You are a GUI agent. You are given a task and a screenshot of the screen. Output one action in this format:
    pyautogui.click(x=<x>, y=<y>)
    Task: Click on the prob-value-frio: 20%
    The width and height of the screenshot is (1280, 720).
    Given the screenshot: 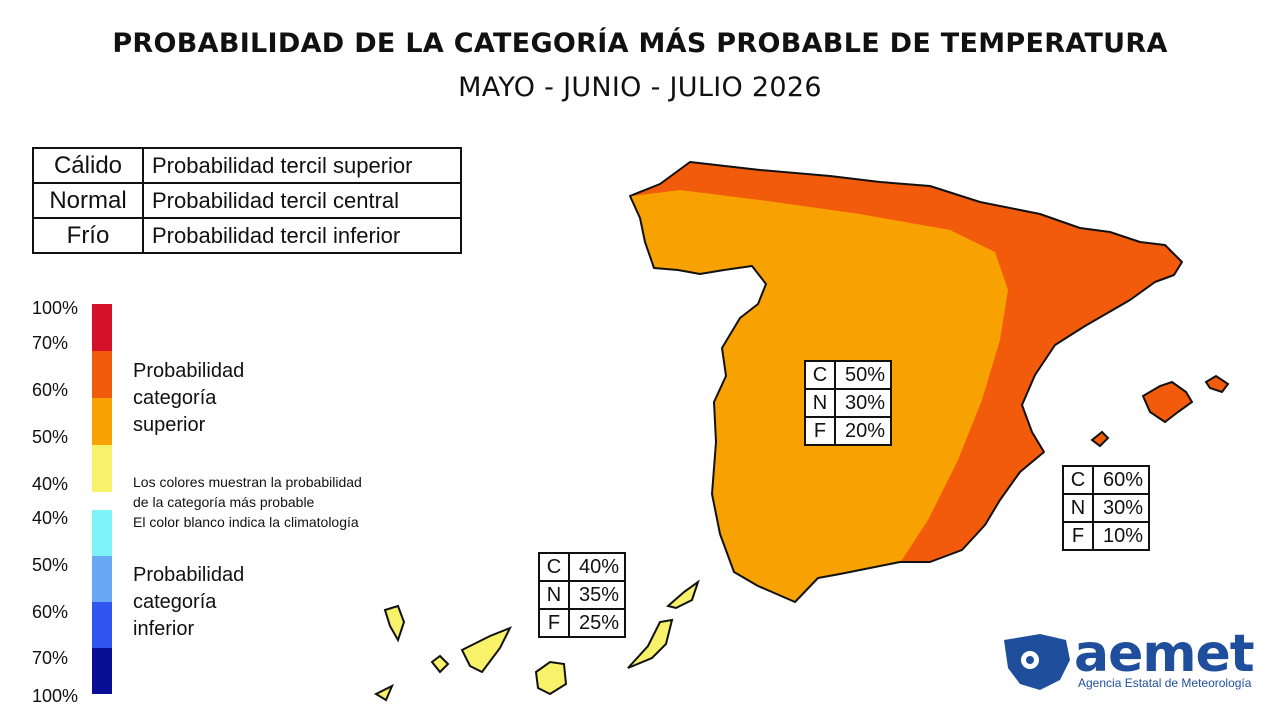 What is the action you would take?
    pyautogui.click(x=863, y=431)
    